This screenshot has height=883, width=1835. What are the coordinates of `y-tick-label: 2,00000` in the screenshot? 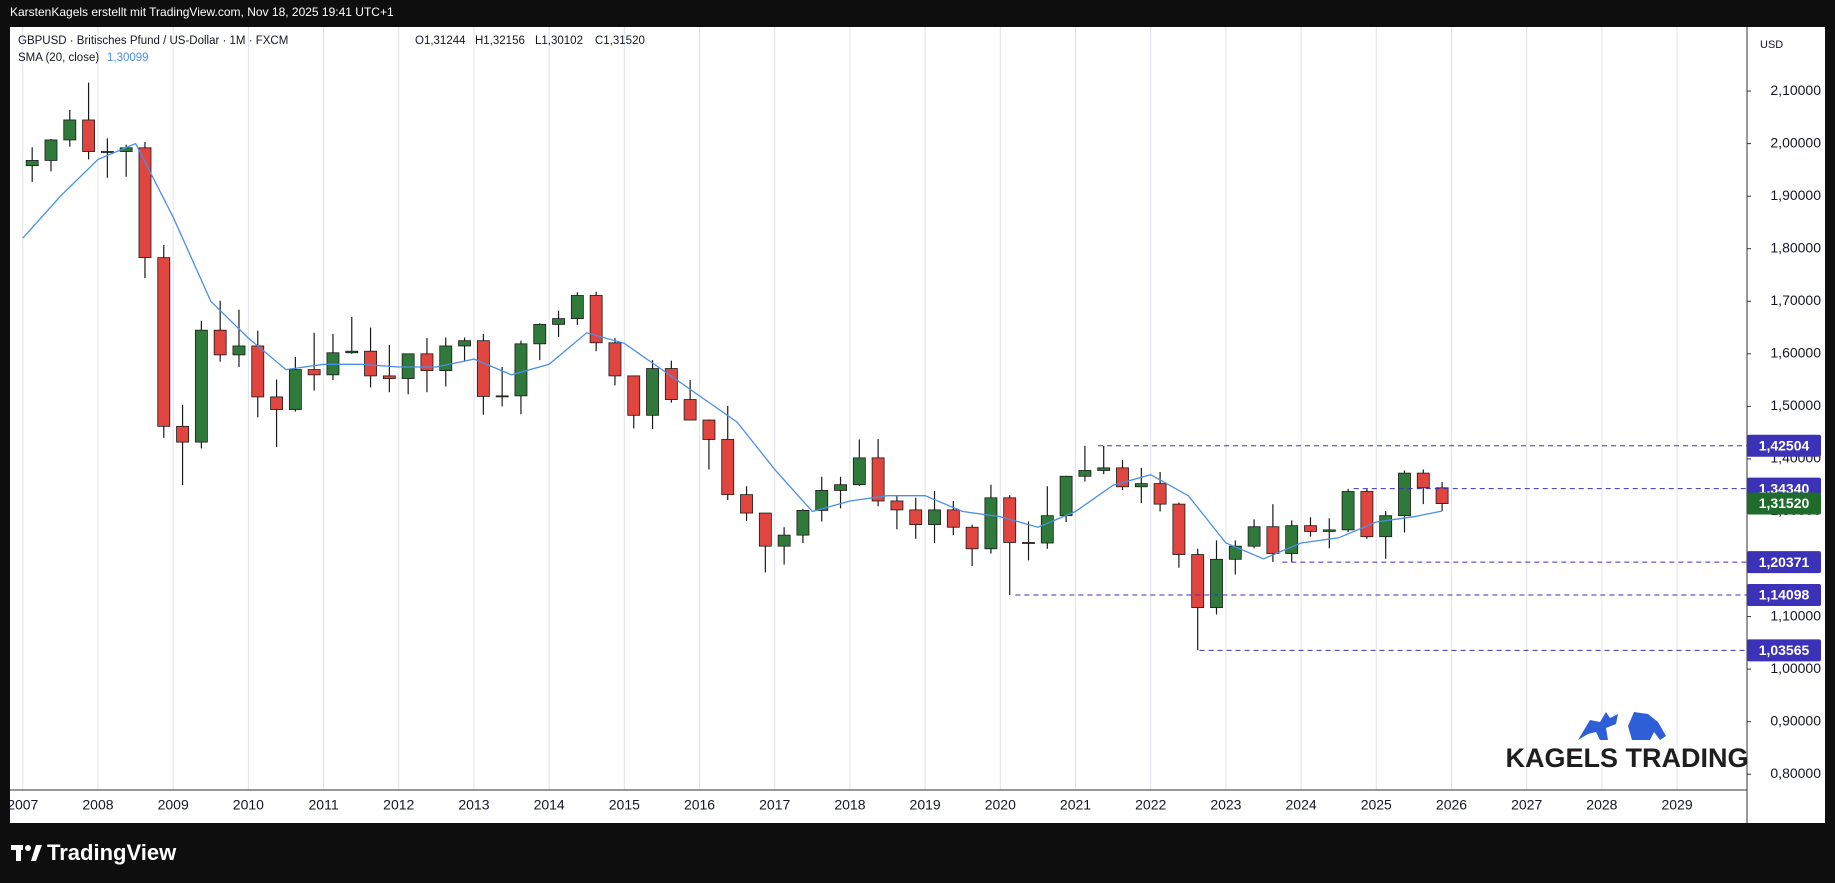 It's located at (1795, 142).